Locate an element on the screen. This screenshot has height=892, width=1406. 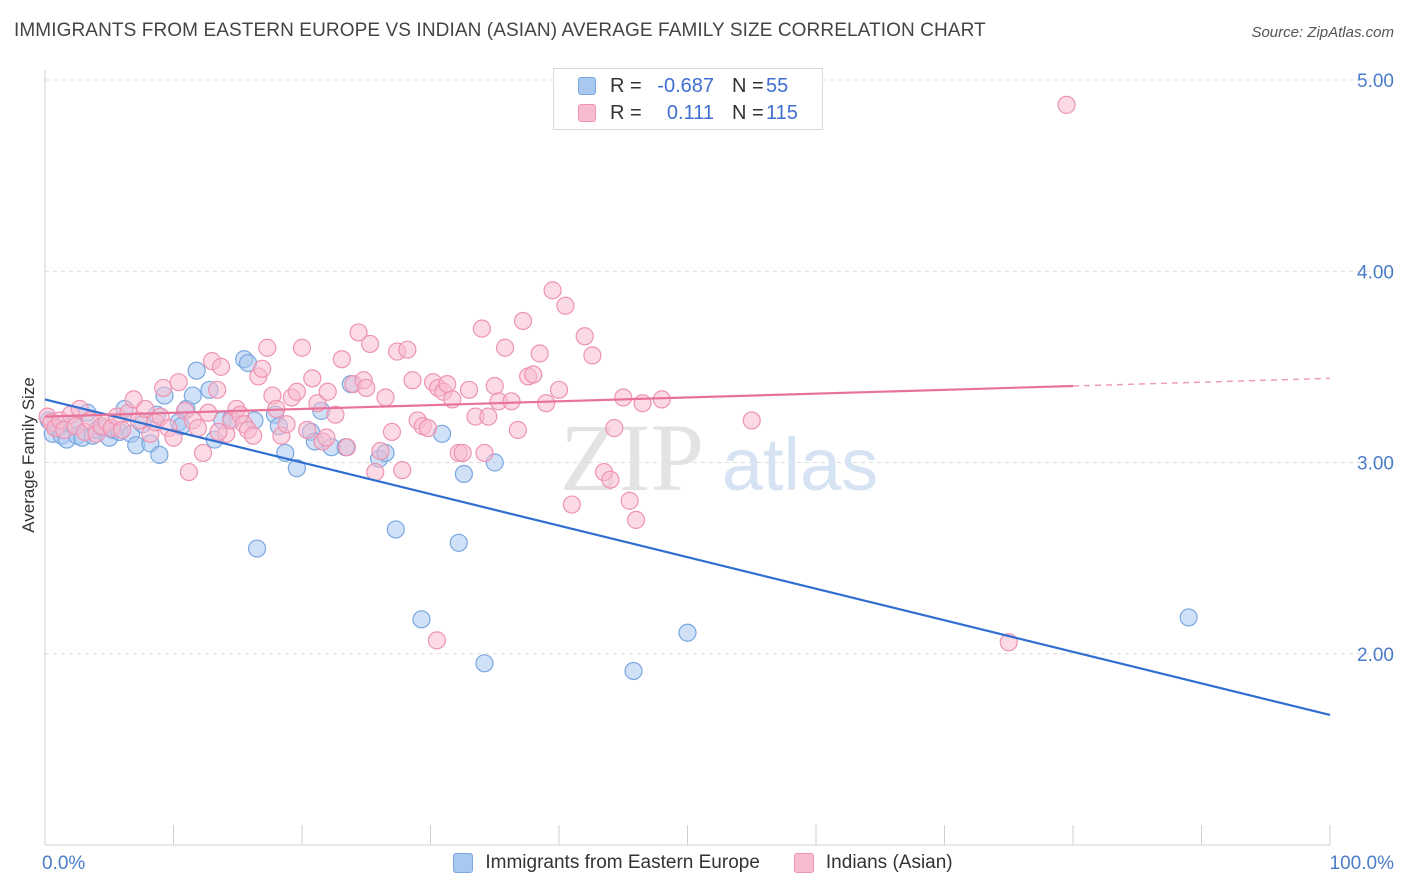
legend-n-value: 55 is located at coordinates (777, 85).